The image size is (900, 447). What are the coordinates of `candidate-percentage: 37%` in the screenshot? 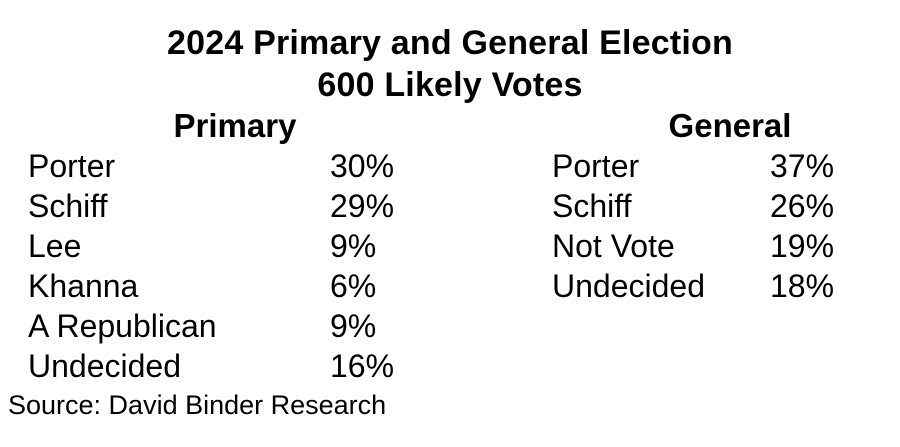 It's located at (802, 166).